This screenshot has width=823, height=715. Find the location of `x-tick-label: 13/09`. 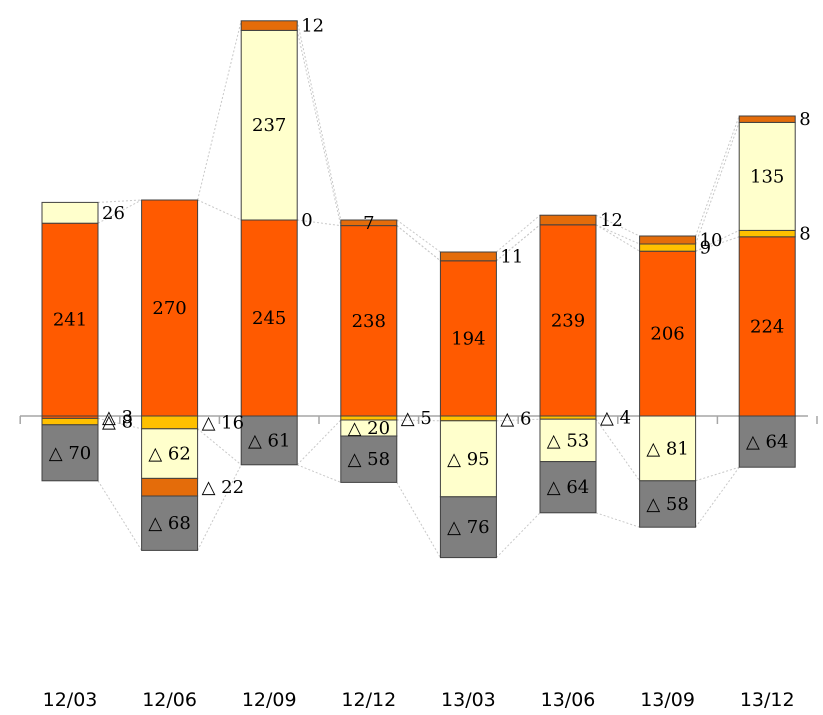

x-tick-label: 13/09 is located at coordinates (667, 700).